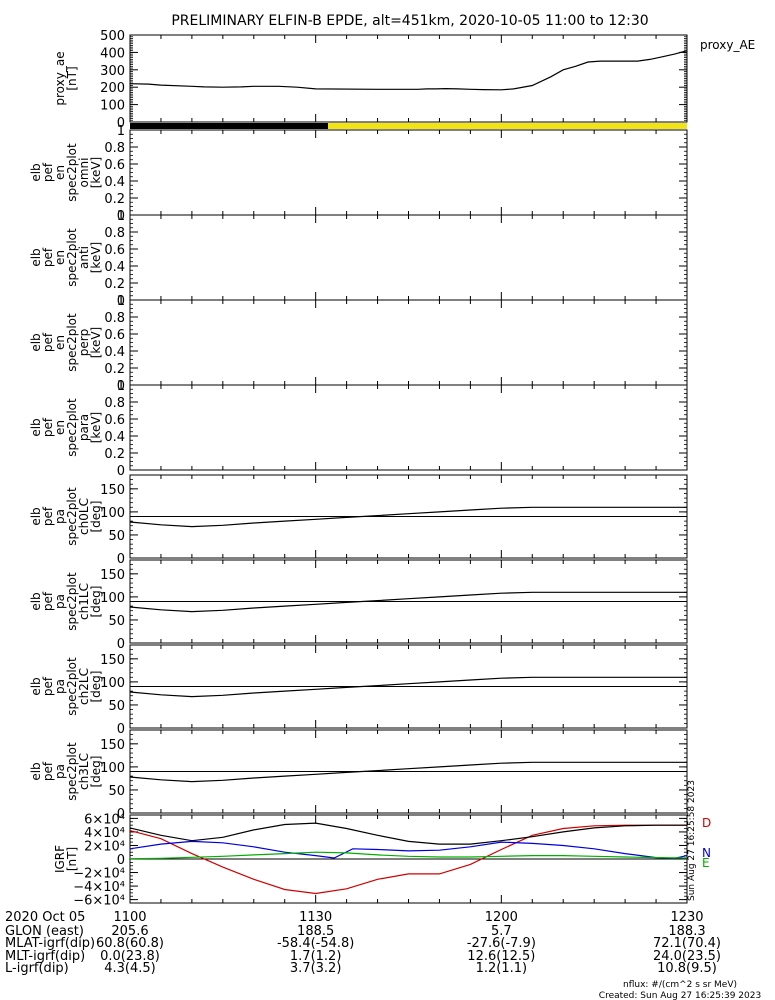 Image resolution: width=775 pixels, height=1000 pixels. What do you see at coordinates (315, 931) in the screenshot?
I see `orbit-row-value: 188.5` at bounding box center [315, 931].